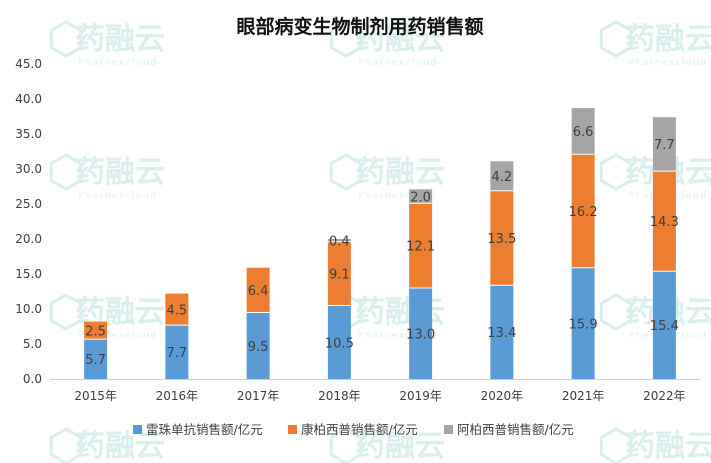 The image size is (711, 463). What do you see at coordinates (258, 396) in the screenshot?
I see `x-tick-label: 2017年` at bounding box center [258, 396].